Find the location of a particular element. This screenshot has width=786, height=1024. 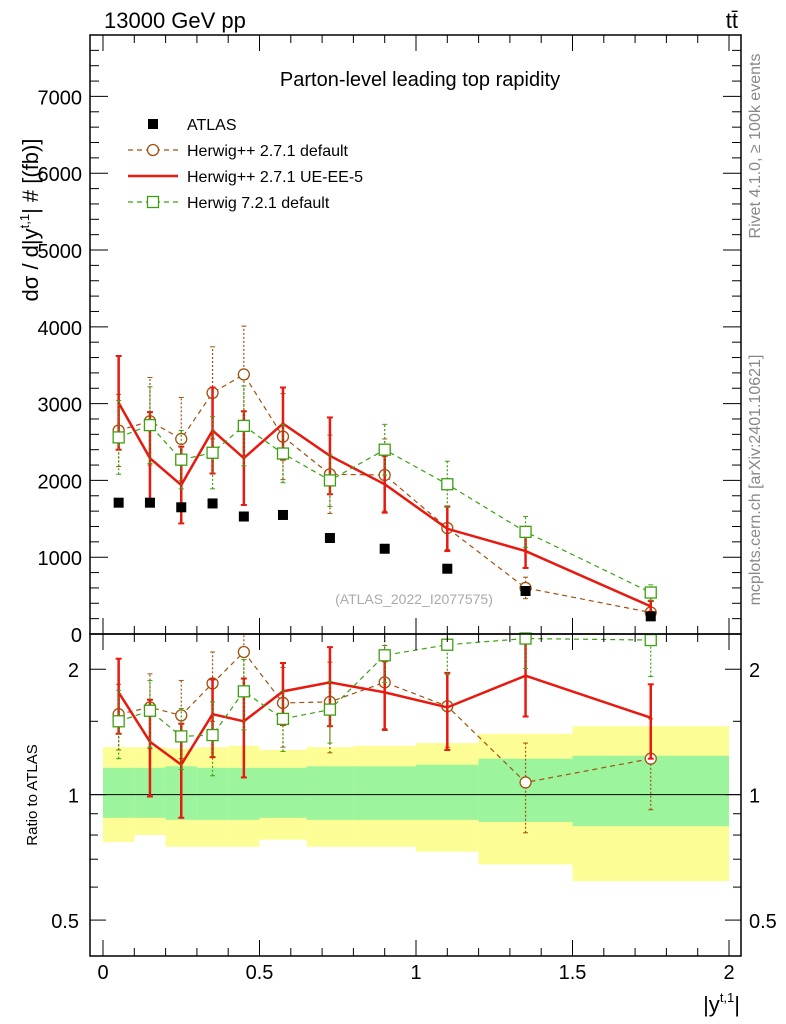

main-ytick-label: 1000 is located at coordinates (60, 559).